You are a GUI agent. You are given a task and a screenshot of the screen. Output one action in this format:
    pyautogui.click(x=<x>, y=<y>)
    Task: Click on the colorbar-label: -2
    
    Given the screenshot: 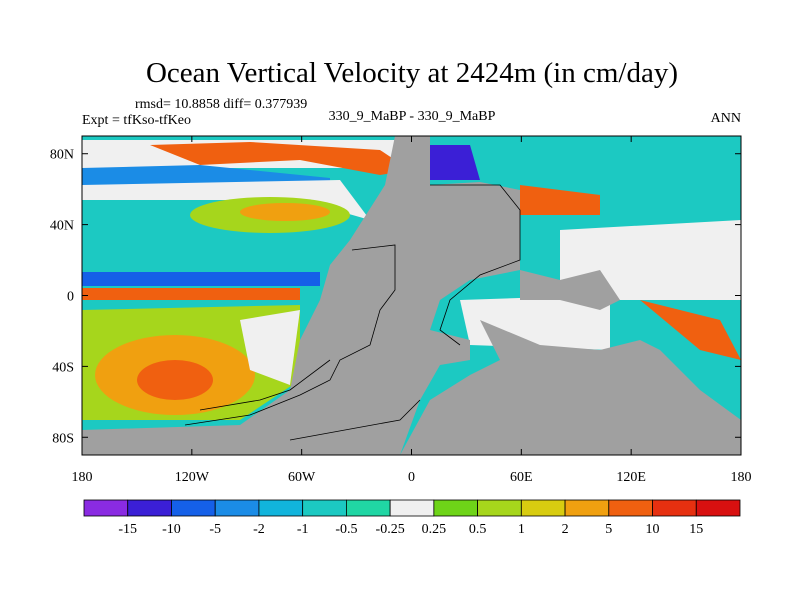 What is the action you would take?
    pyautogui.click(x=259, y=529)
    